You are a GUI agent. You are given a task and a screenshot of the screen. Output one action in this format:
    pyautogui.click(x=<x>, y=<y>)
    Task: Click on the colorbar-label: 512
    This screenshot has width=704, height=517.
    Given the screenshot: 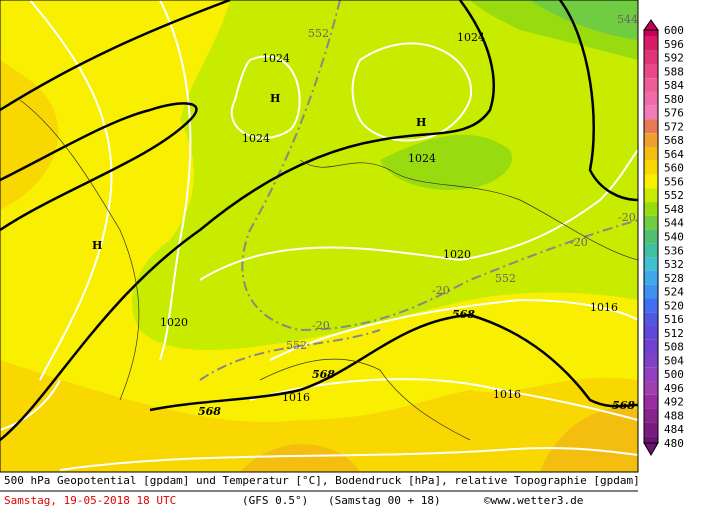 What is the action you would take?
    pyautogui.click(x=674, y=333)
    